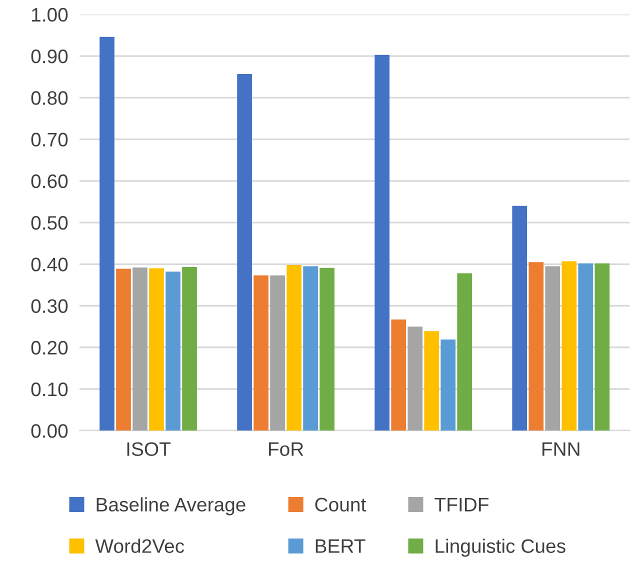 This screenshot has height=578, width=636. Describe the element at coordinates (340, 505) in the screenshot. I see `legend-label: Count` at that location.